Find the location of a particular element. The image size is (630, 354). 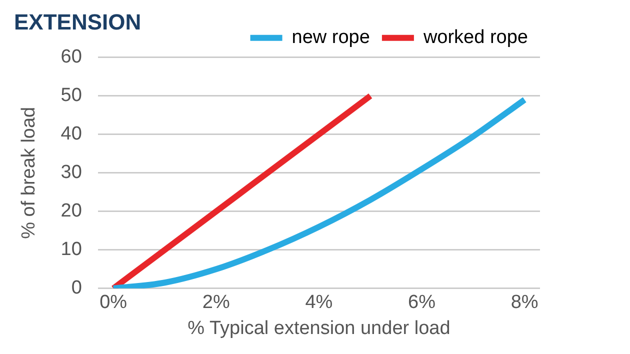

legend-label: worked rope is located at coordinates (475, 37).